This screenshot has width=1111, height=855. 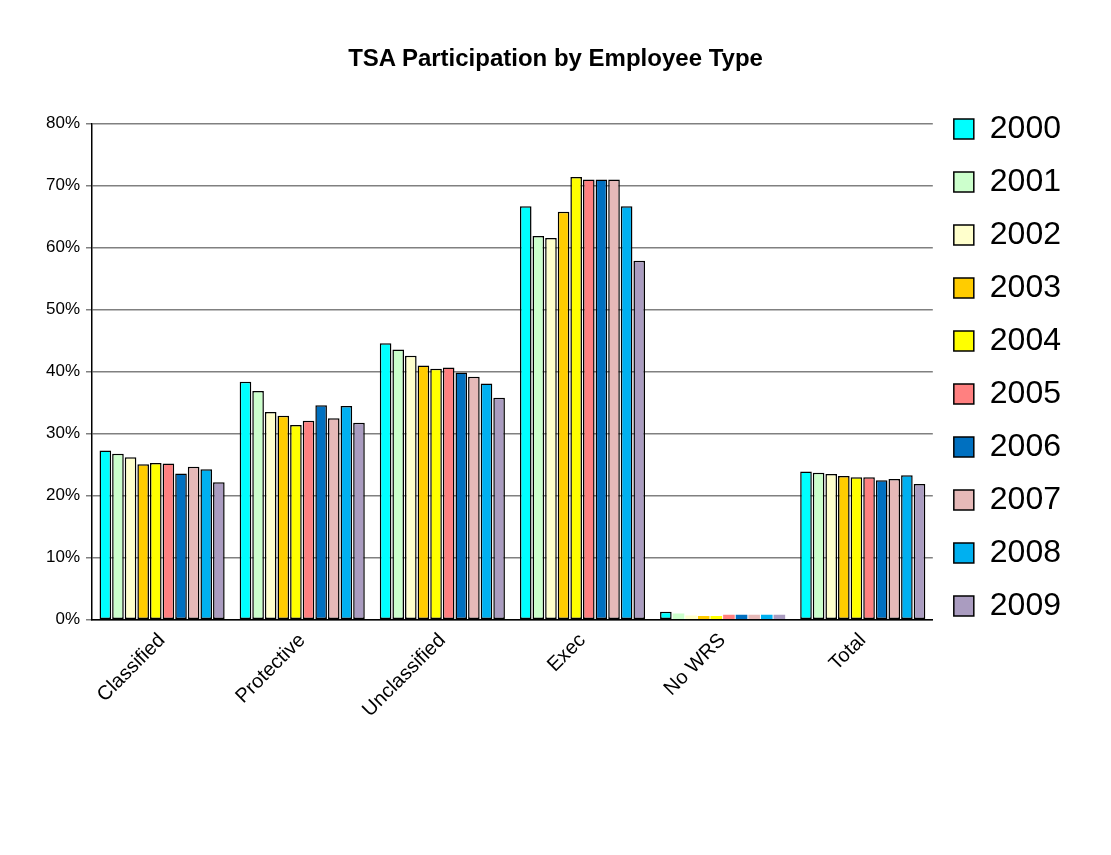 I want to click on y-tick-label: 0%, so click(x=68, y=619).